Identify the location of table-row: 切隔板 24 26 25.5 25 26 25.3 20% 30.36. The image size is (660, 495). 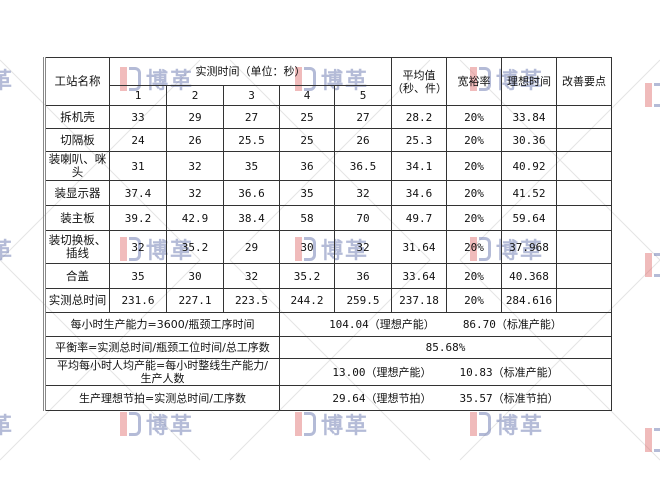
(328, 140).